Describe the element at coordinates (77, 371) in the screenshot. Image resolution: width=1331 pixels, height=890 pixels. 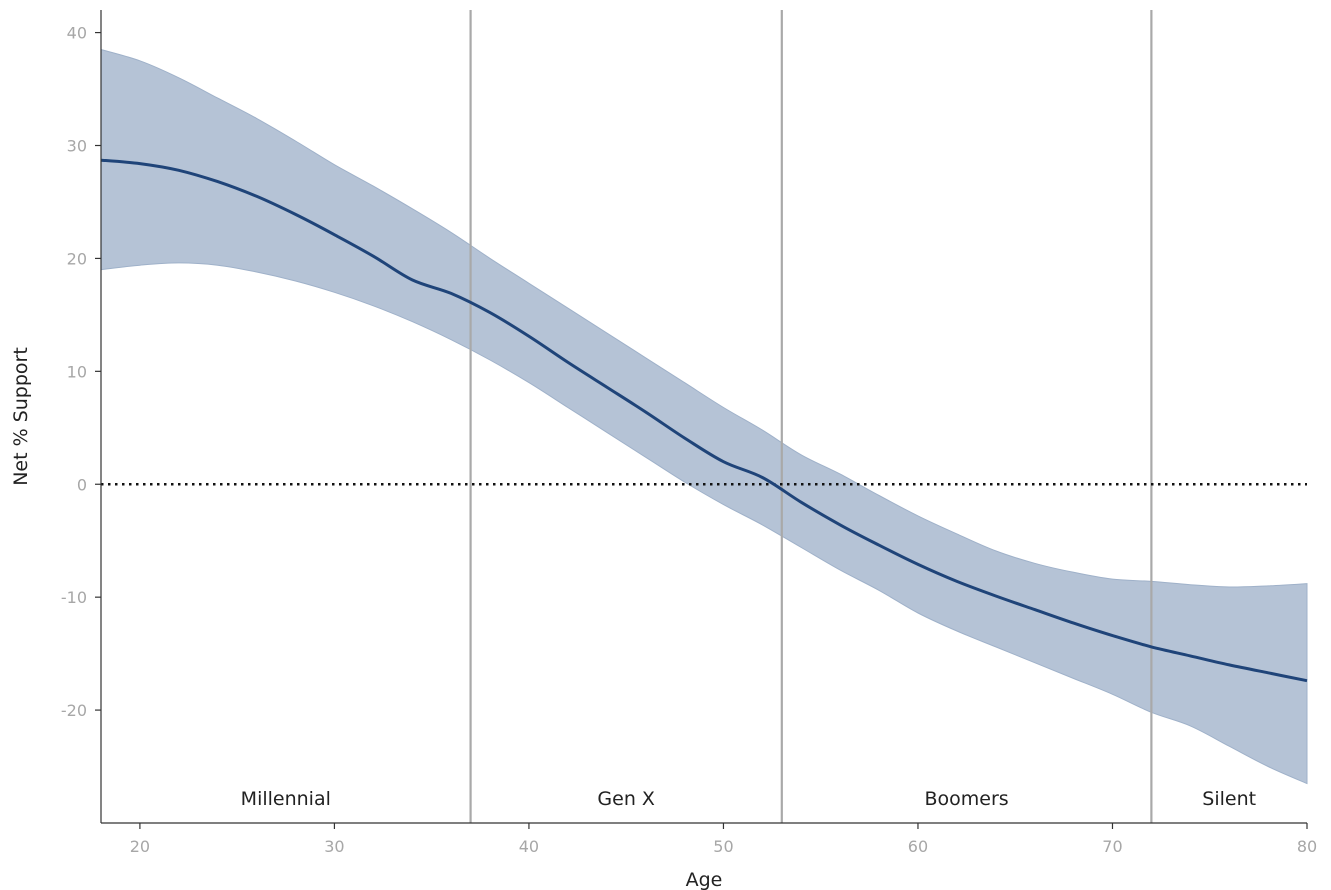
I see `y-tick-label-10: 10` at that location.